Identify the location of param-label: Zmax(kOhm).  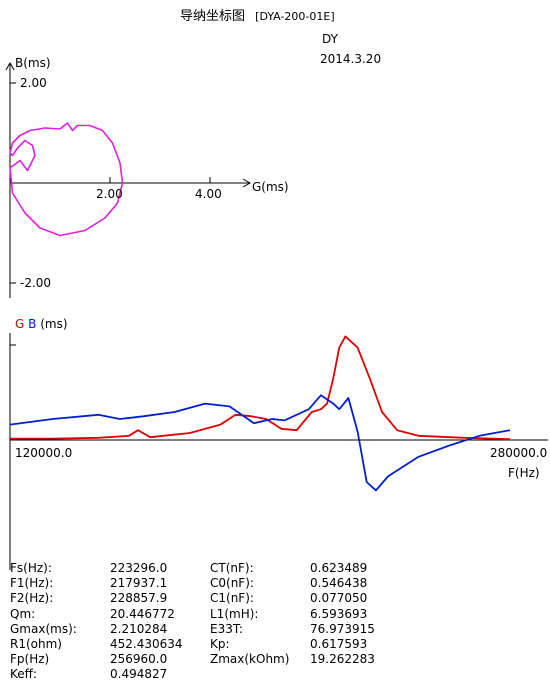
(250, 659).